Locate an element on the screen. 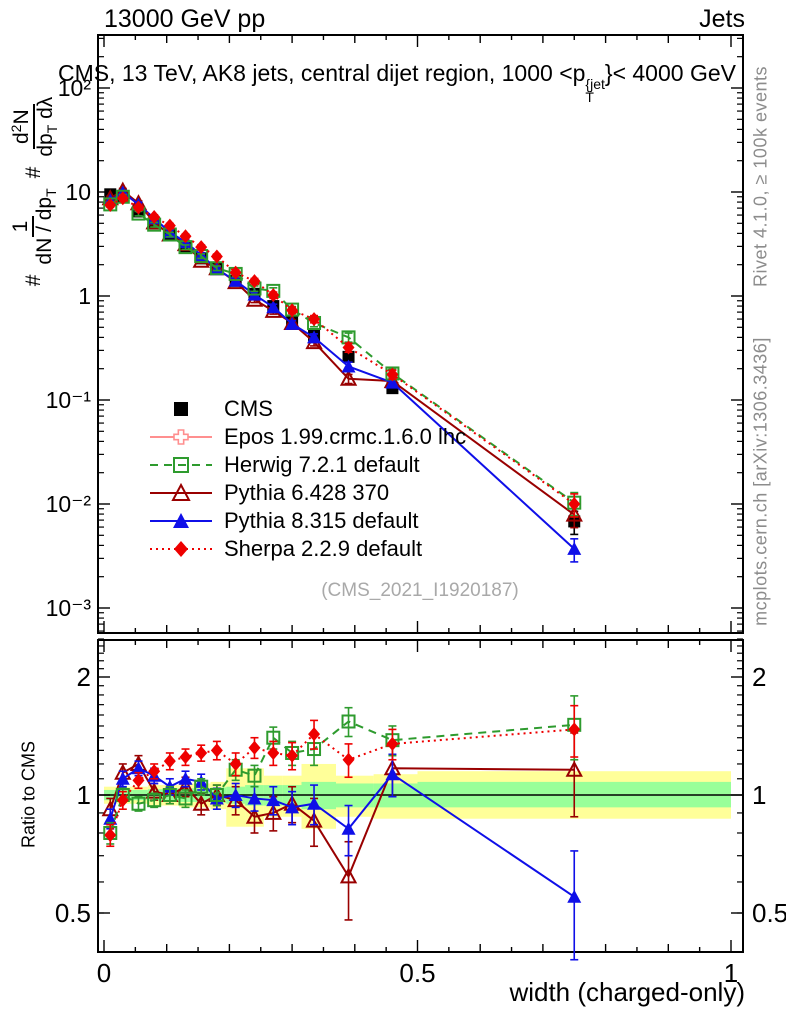 The height and width of the screenshot is (1024, 786). legend-label-Sherpa: Sherpa 2.2.9 default is located at coordinates (323, 548).